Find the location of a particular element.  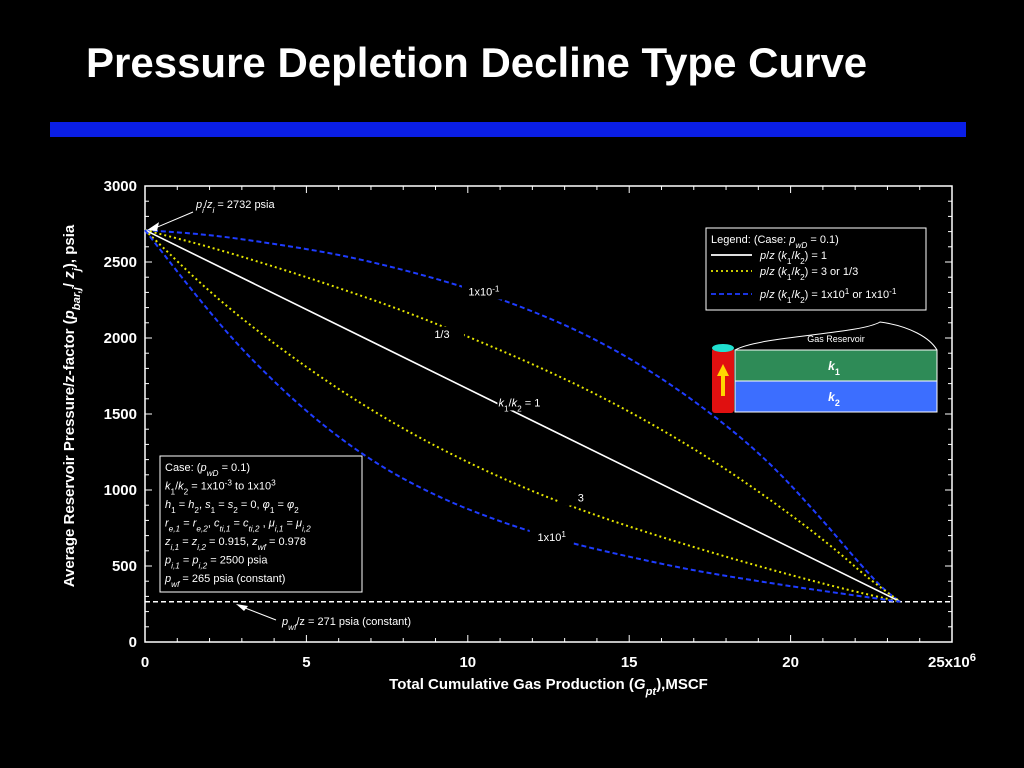

series-label-1: 1/3 is located at coordinates (441, 335).